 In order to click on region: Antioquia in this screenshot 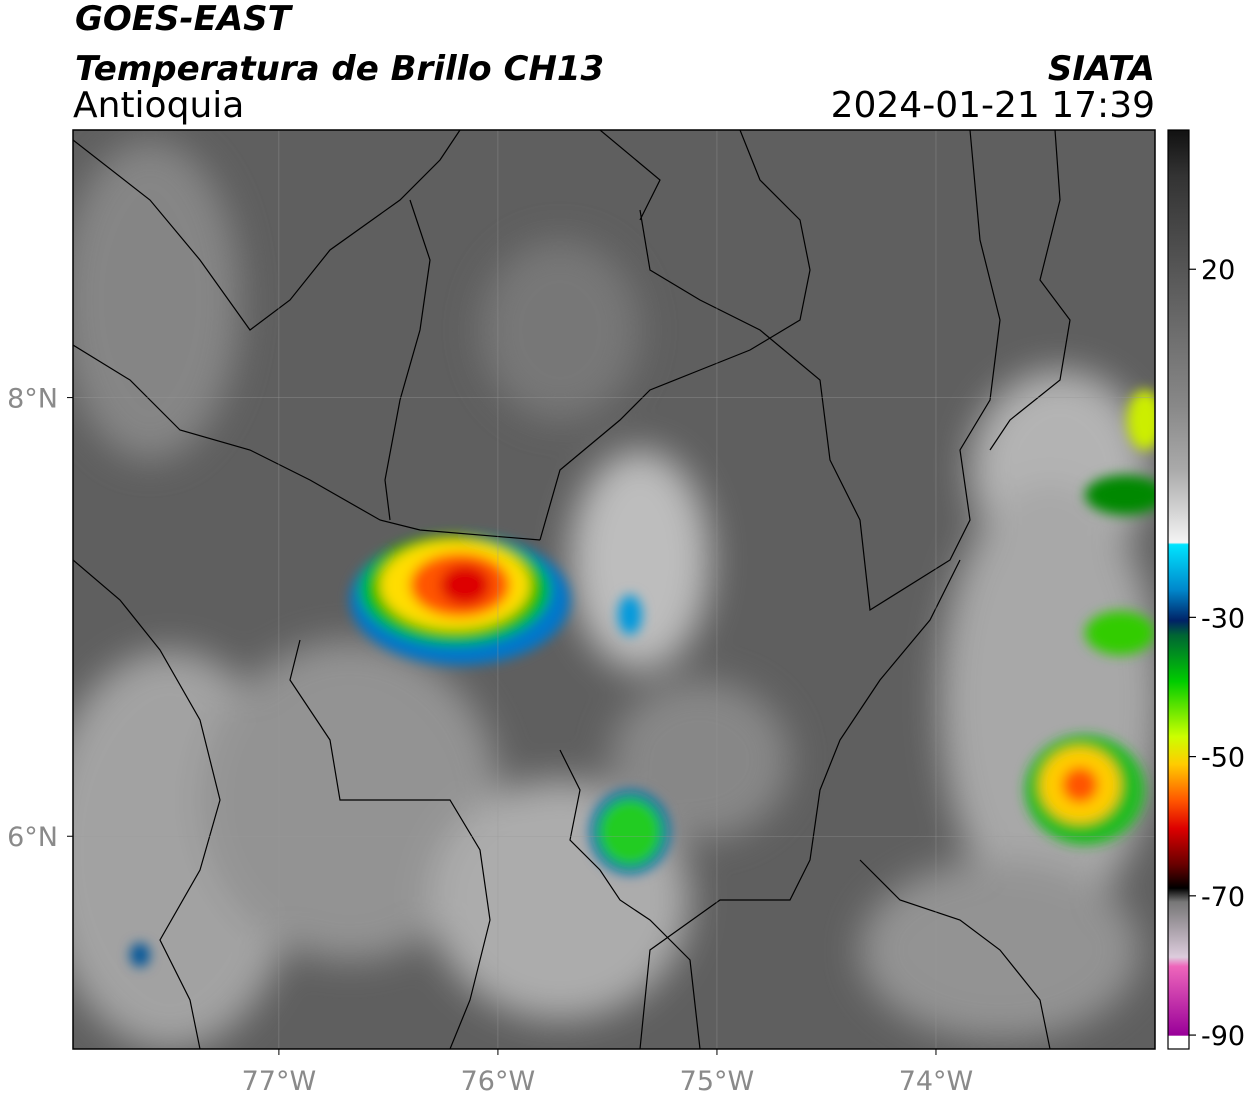, I will do `click(158, 105)`.